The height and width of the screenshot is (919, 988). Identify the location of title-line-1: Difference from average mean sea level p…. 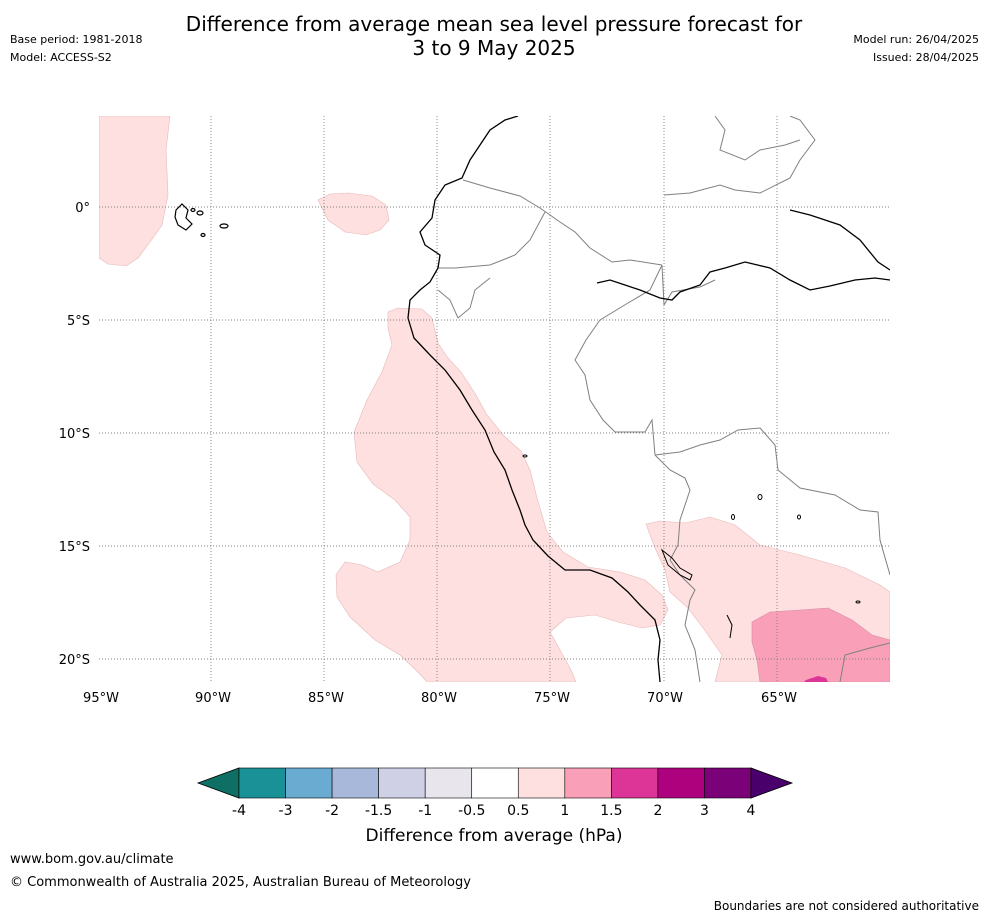
(494, 24).